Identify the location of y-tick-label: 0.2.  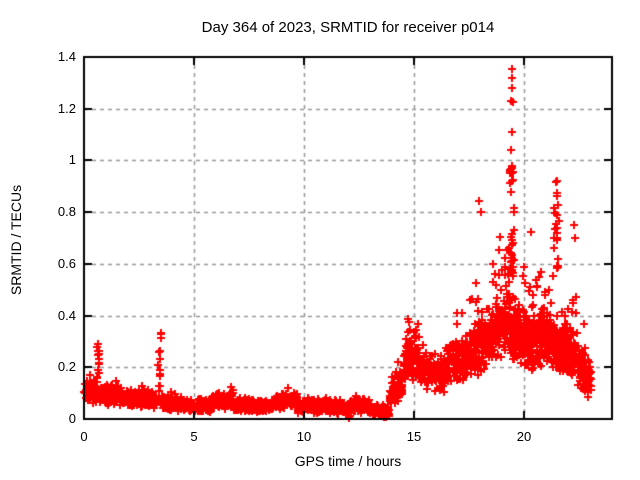
(66, 367).